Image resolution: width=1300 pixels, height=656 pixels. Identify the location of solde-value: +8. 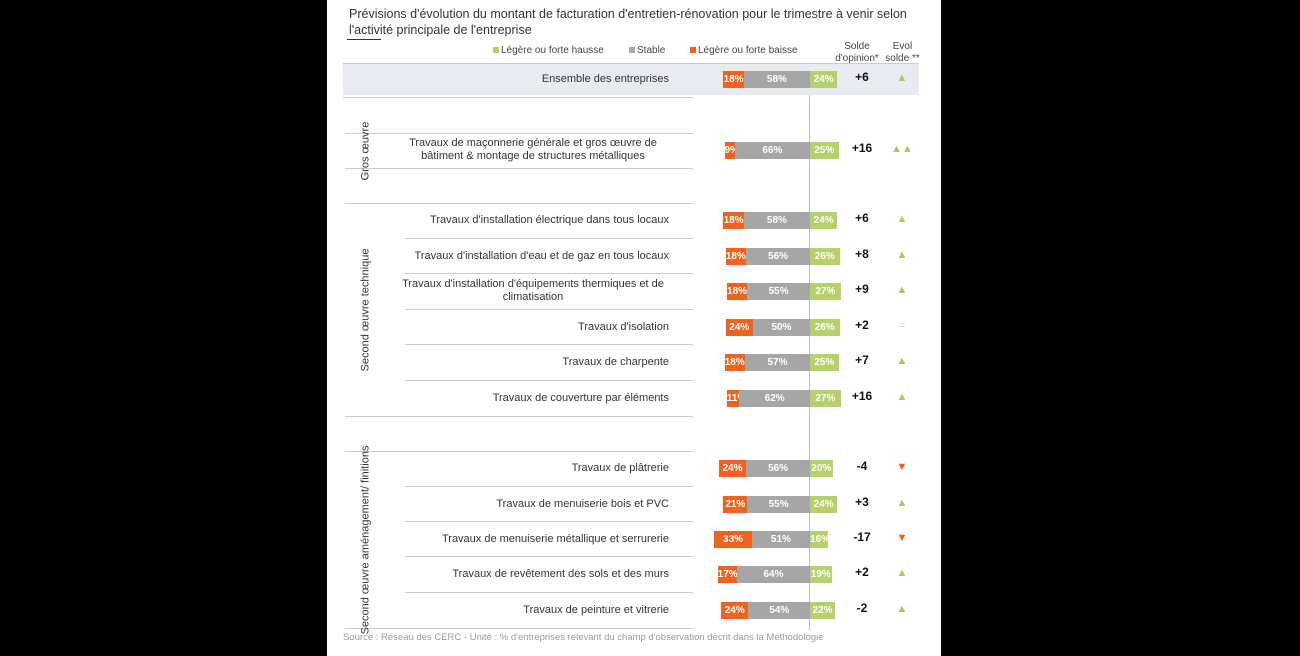
(862, 254).